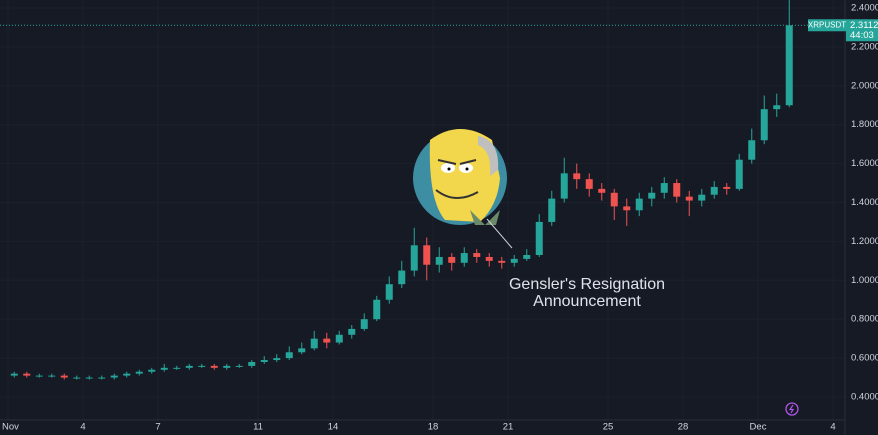  Describe the element at coordinates (864, 25) in the screenshot. I see `last-price-label: 2.3112` at that location.